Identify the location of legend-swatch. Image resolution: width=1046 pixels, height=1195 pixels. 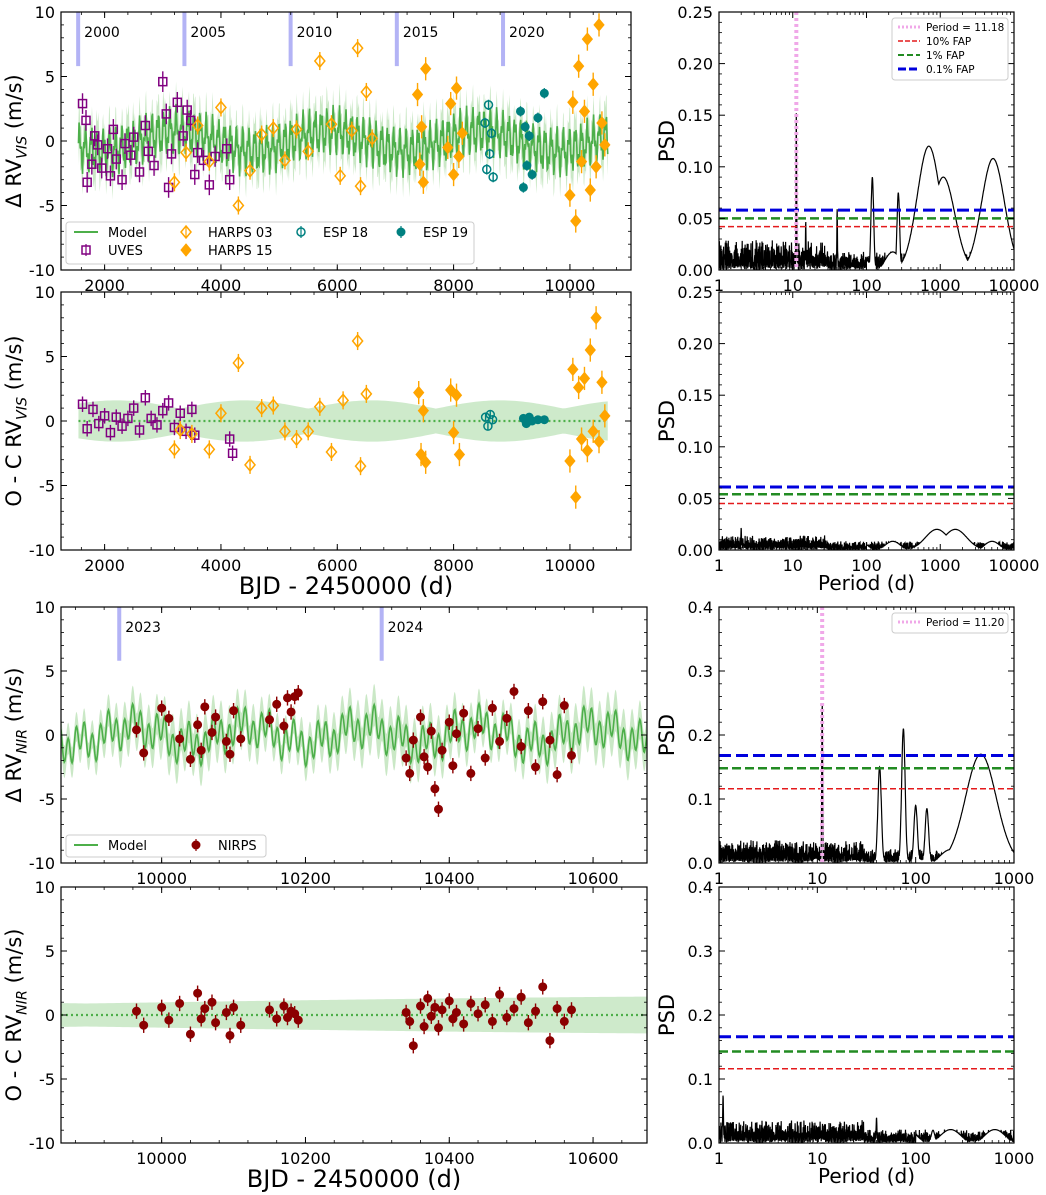
(196, 845).